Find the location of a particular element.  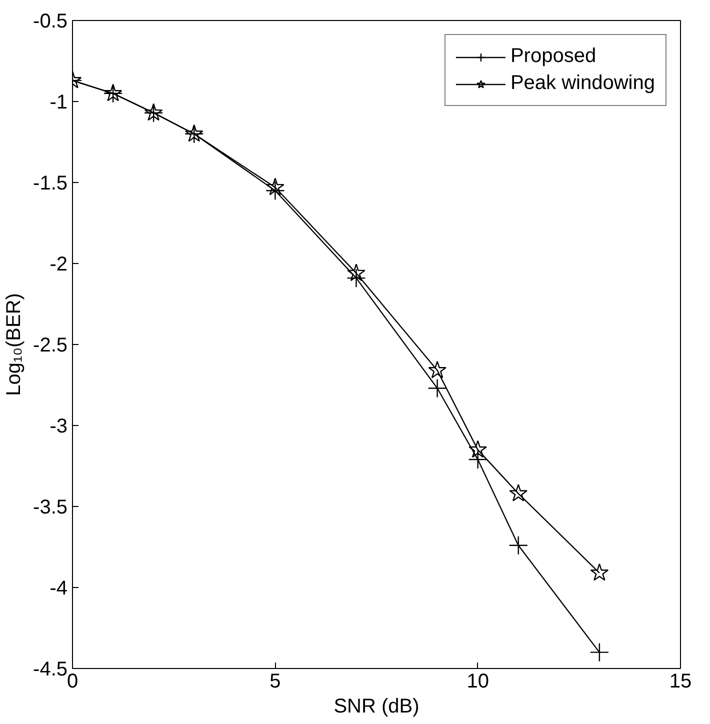

y-tick-label: -2 is located at coordinates (59, 265).